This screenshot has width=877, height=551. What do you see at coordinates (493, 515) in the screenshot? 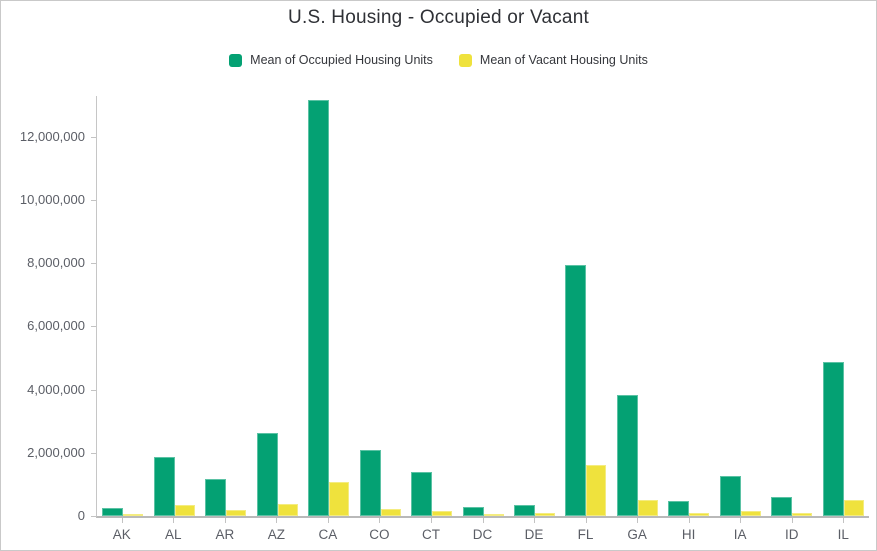
I see `bar-vacant-DC` at bounding box center [493, 515].